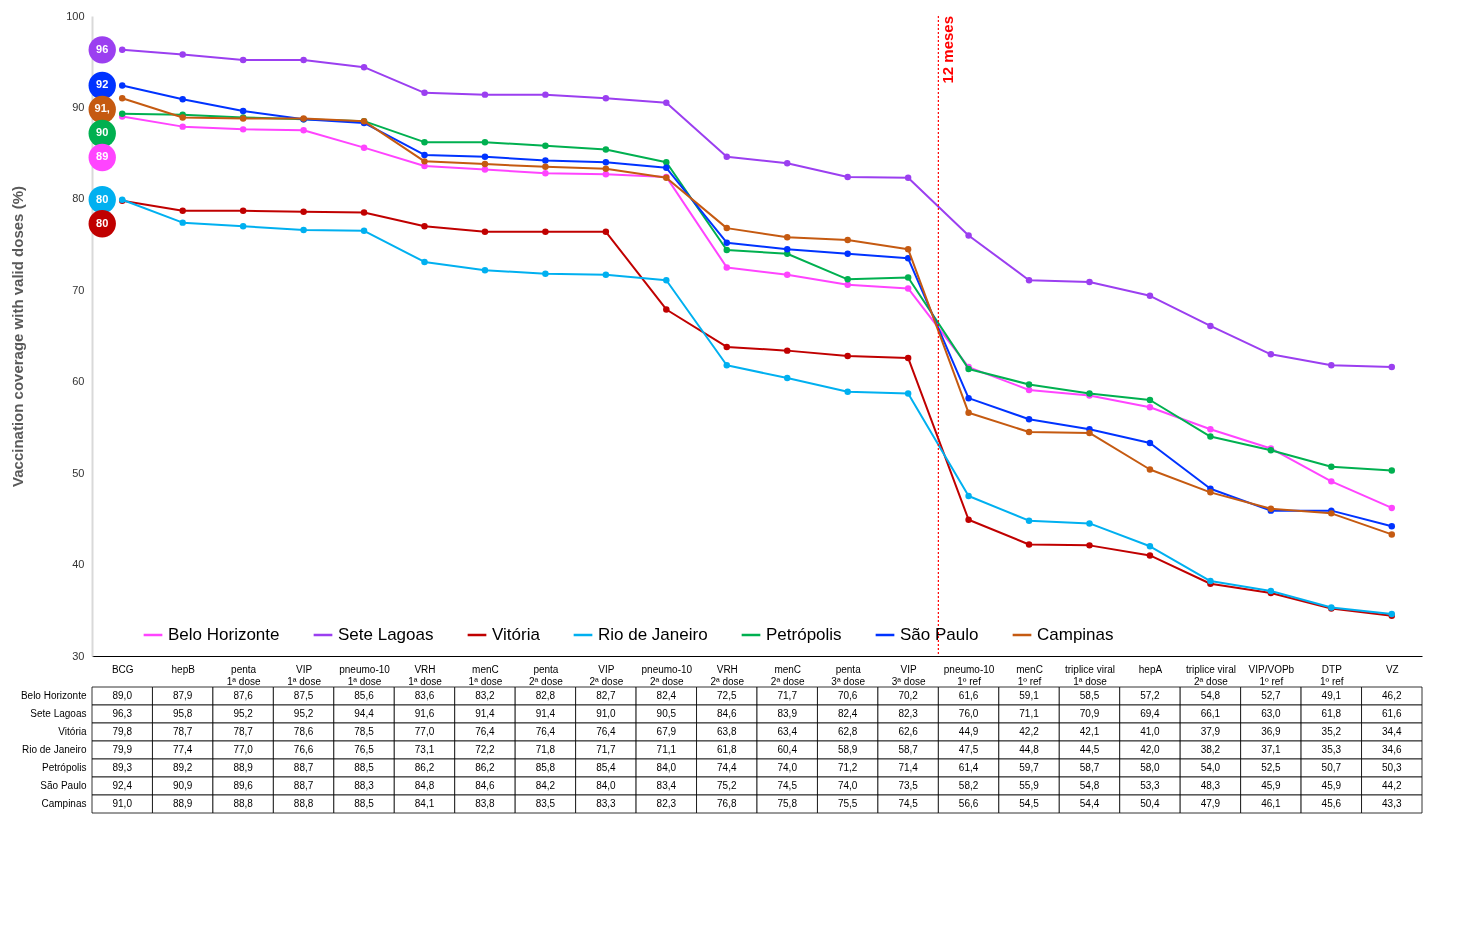  Describe the element at coordinates (1331, 695) in the screenshot. I see `data-label: 49,1` at that location.